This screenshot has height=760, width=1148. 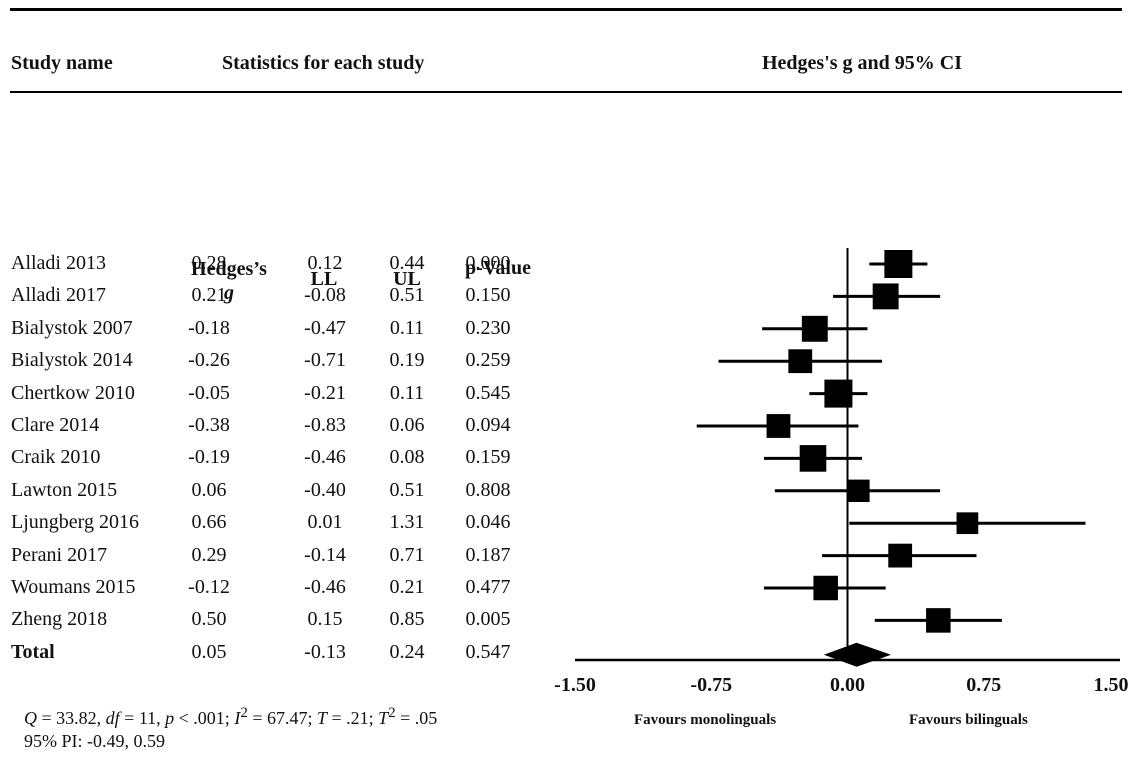 I want to click on study-g-value: 0.21, so click(x=209, y=295).